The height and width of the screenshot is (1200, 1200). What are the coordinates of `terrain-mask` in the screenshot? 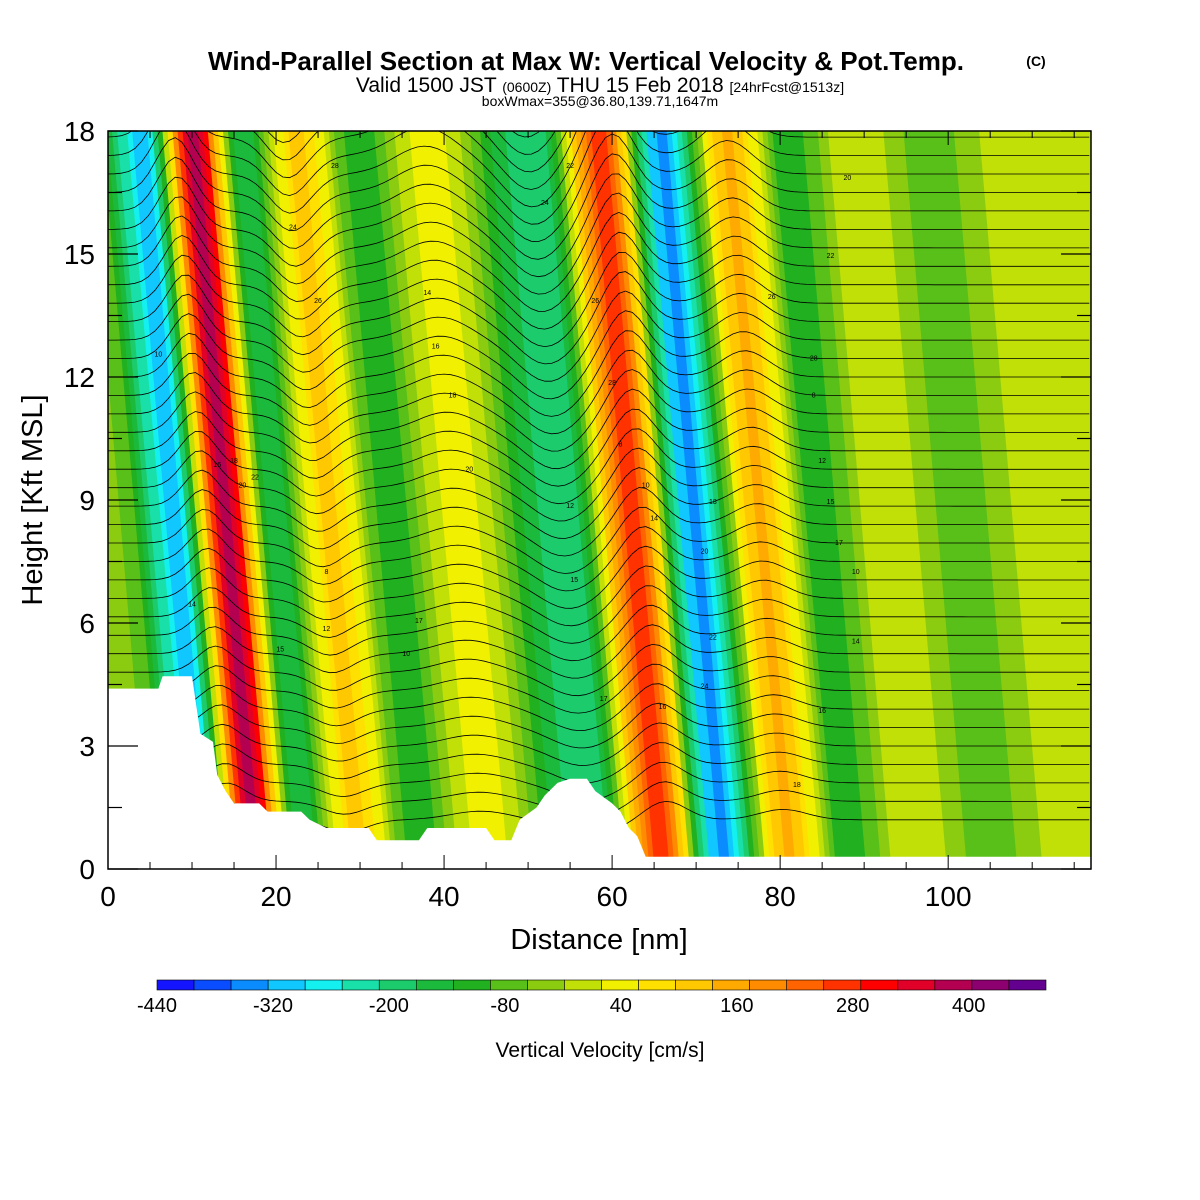 It's located at (599, 772).